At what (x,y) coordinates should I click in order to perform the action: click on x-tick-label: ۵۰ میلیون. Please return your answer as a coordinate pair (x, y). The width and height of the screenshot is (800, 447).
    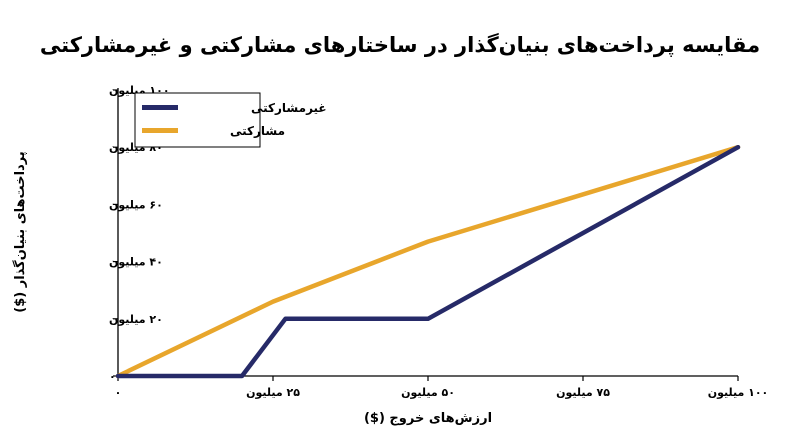
    Looking at the image, I should click on (428, 392).